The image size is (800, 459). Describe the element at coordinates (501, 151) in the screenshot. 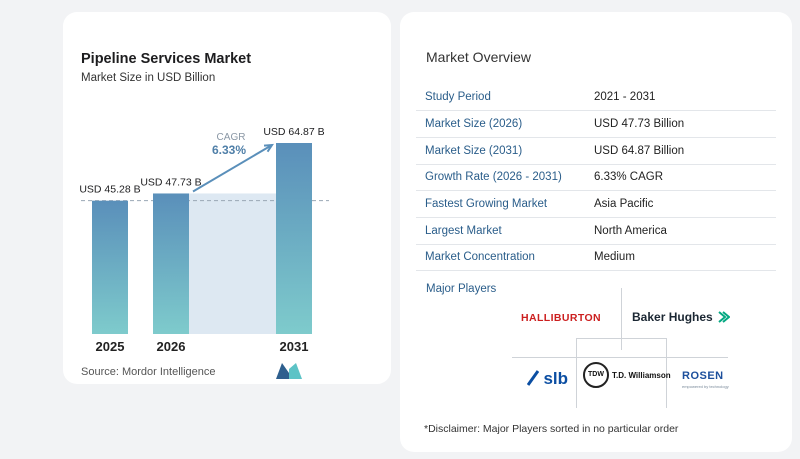

I see `row-key: Market Size (2031)` at that location.